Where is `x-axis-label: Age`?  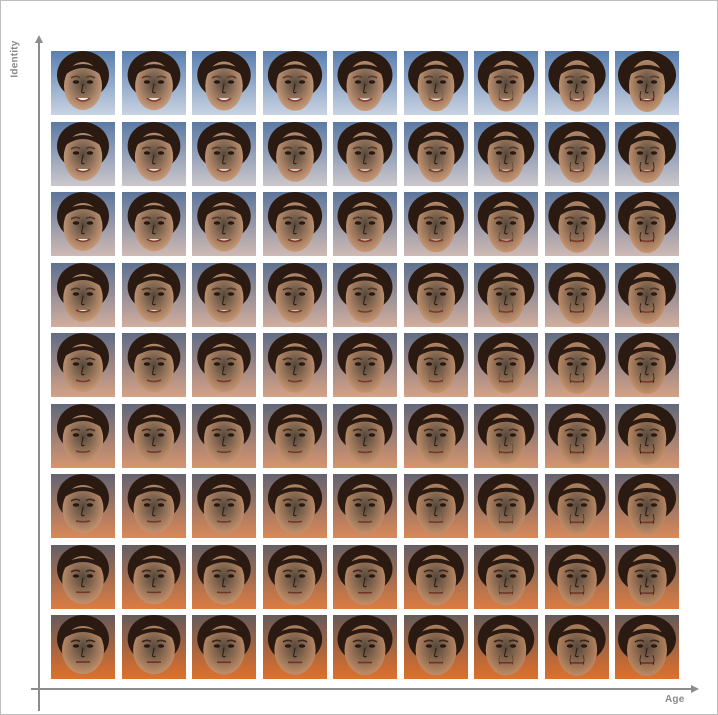 x-axis-label: Age is located at coordinates (675, 699).